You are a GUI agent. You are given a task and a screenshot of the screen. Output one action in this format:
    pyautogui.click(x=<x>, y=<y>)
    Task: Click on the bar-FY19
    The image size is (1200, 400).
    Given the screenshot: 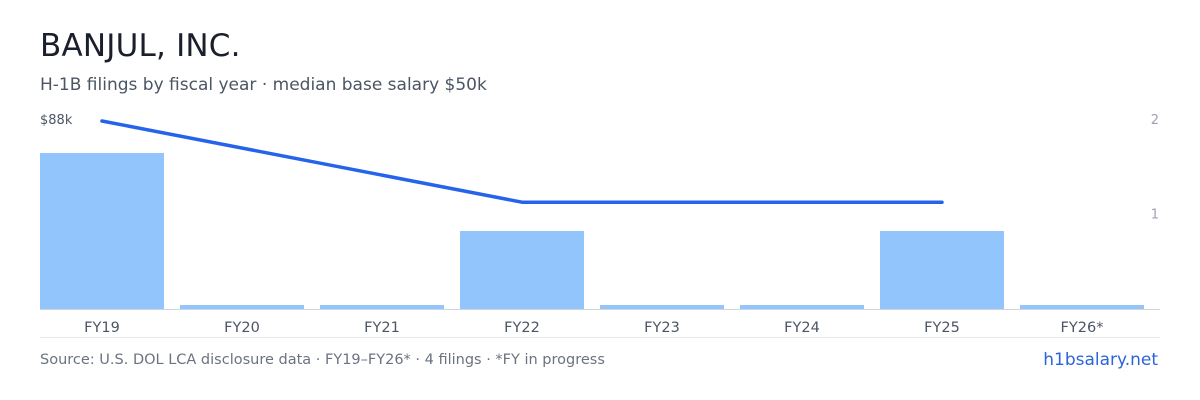 What is the action you would take?
    pyautogui.click(x=102, y=231)
    